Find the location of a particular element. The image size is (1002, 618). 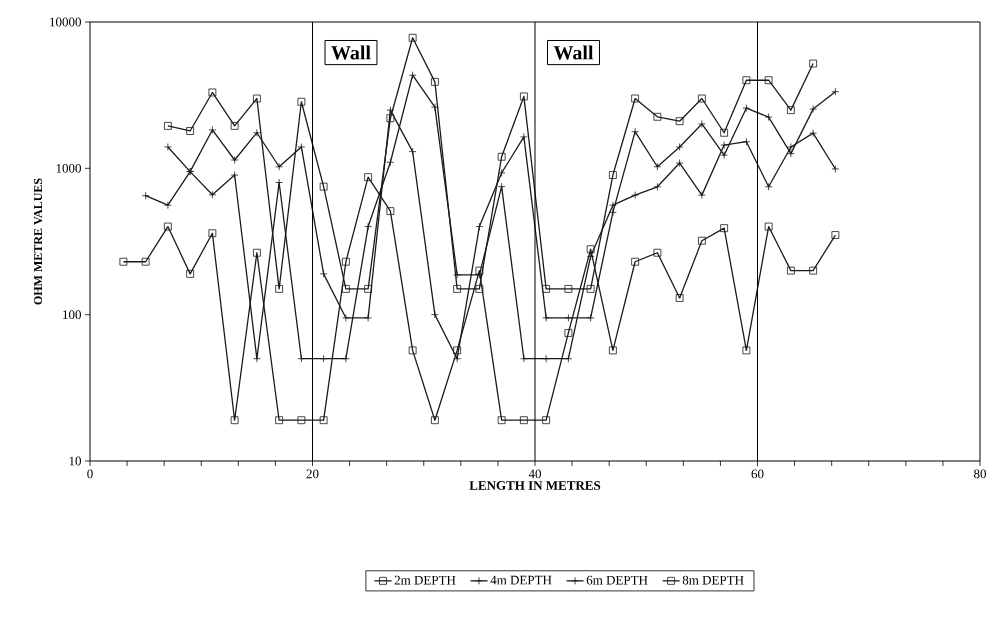

y-tick-label: 100 is located at coordinates (72, 315).